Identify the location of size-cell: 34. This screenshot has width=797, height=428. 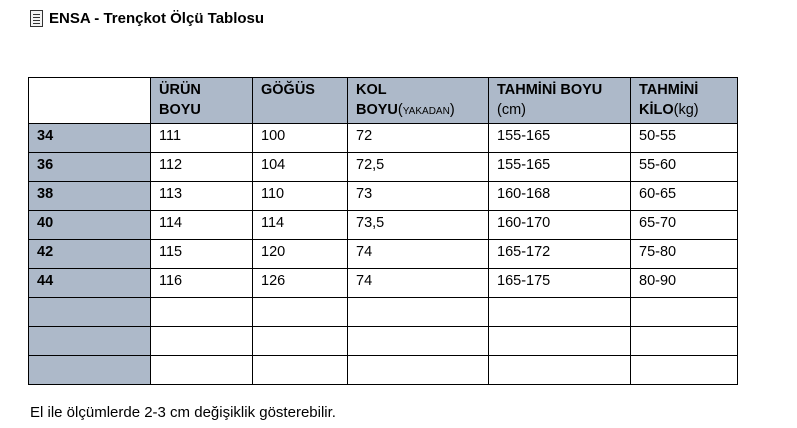
(89, 138).